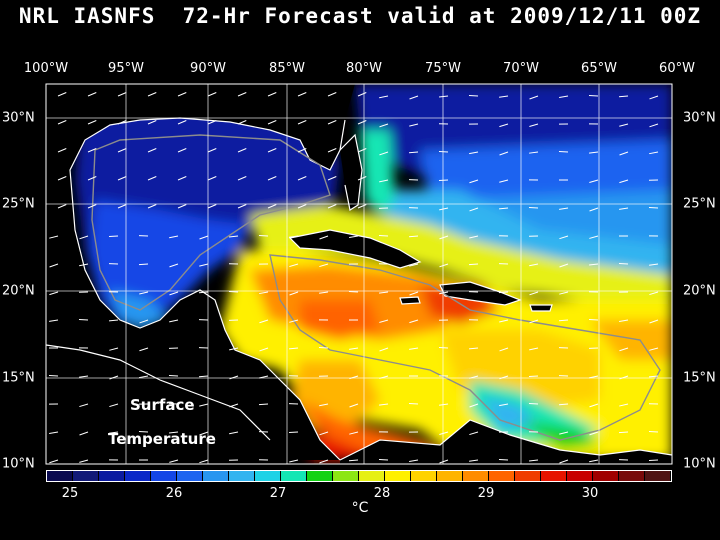 The height and width of the screenshot is (540, 720). I want to click on lat-label-right: 25°N, so click(699, 204).